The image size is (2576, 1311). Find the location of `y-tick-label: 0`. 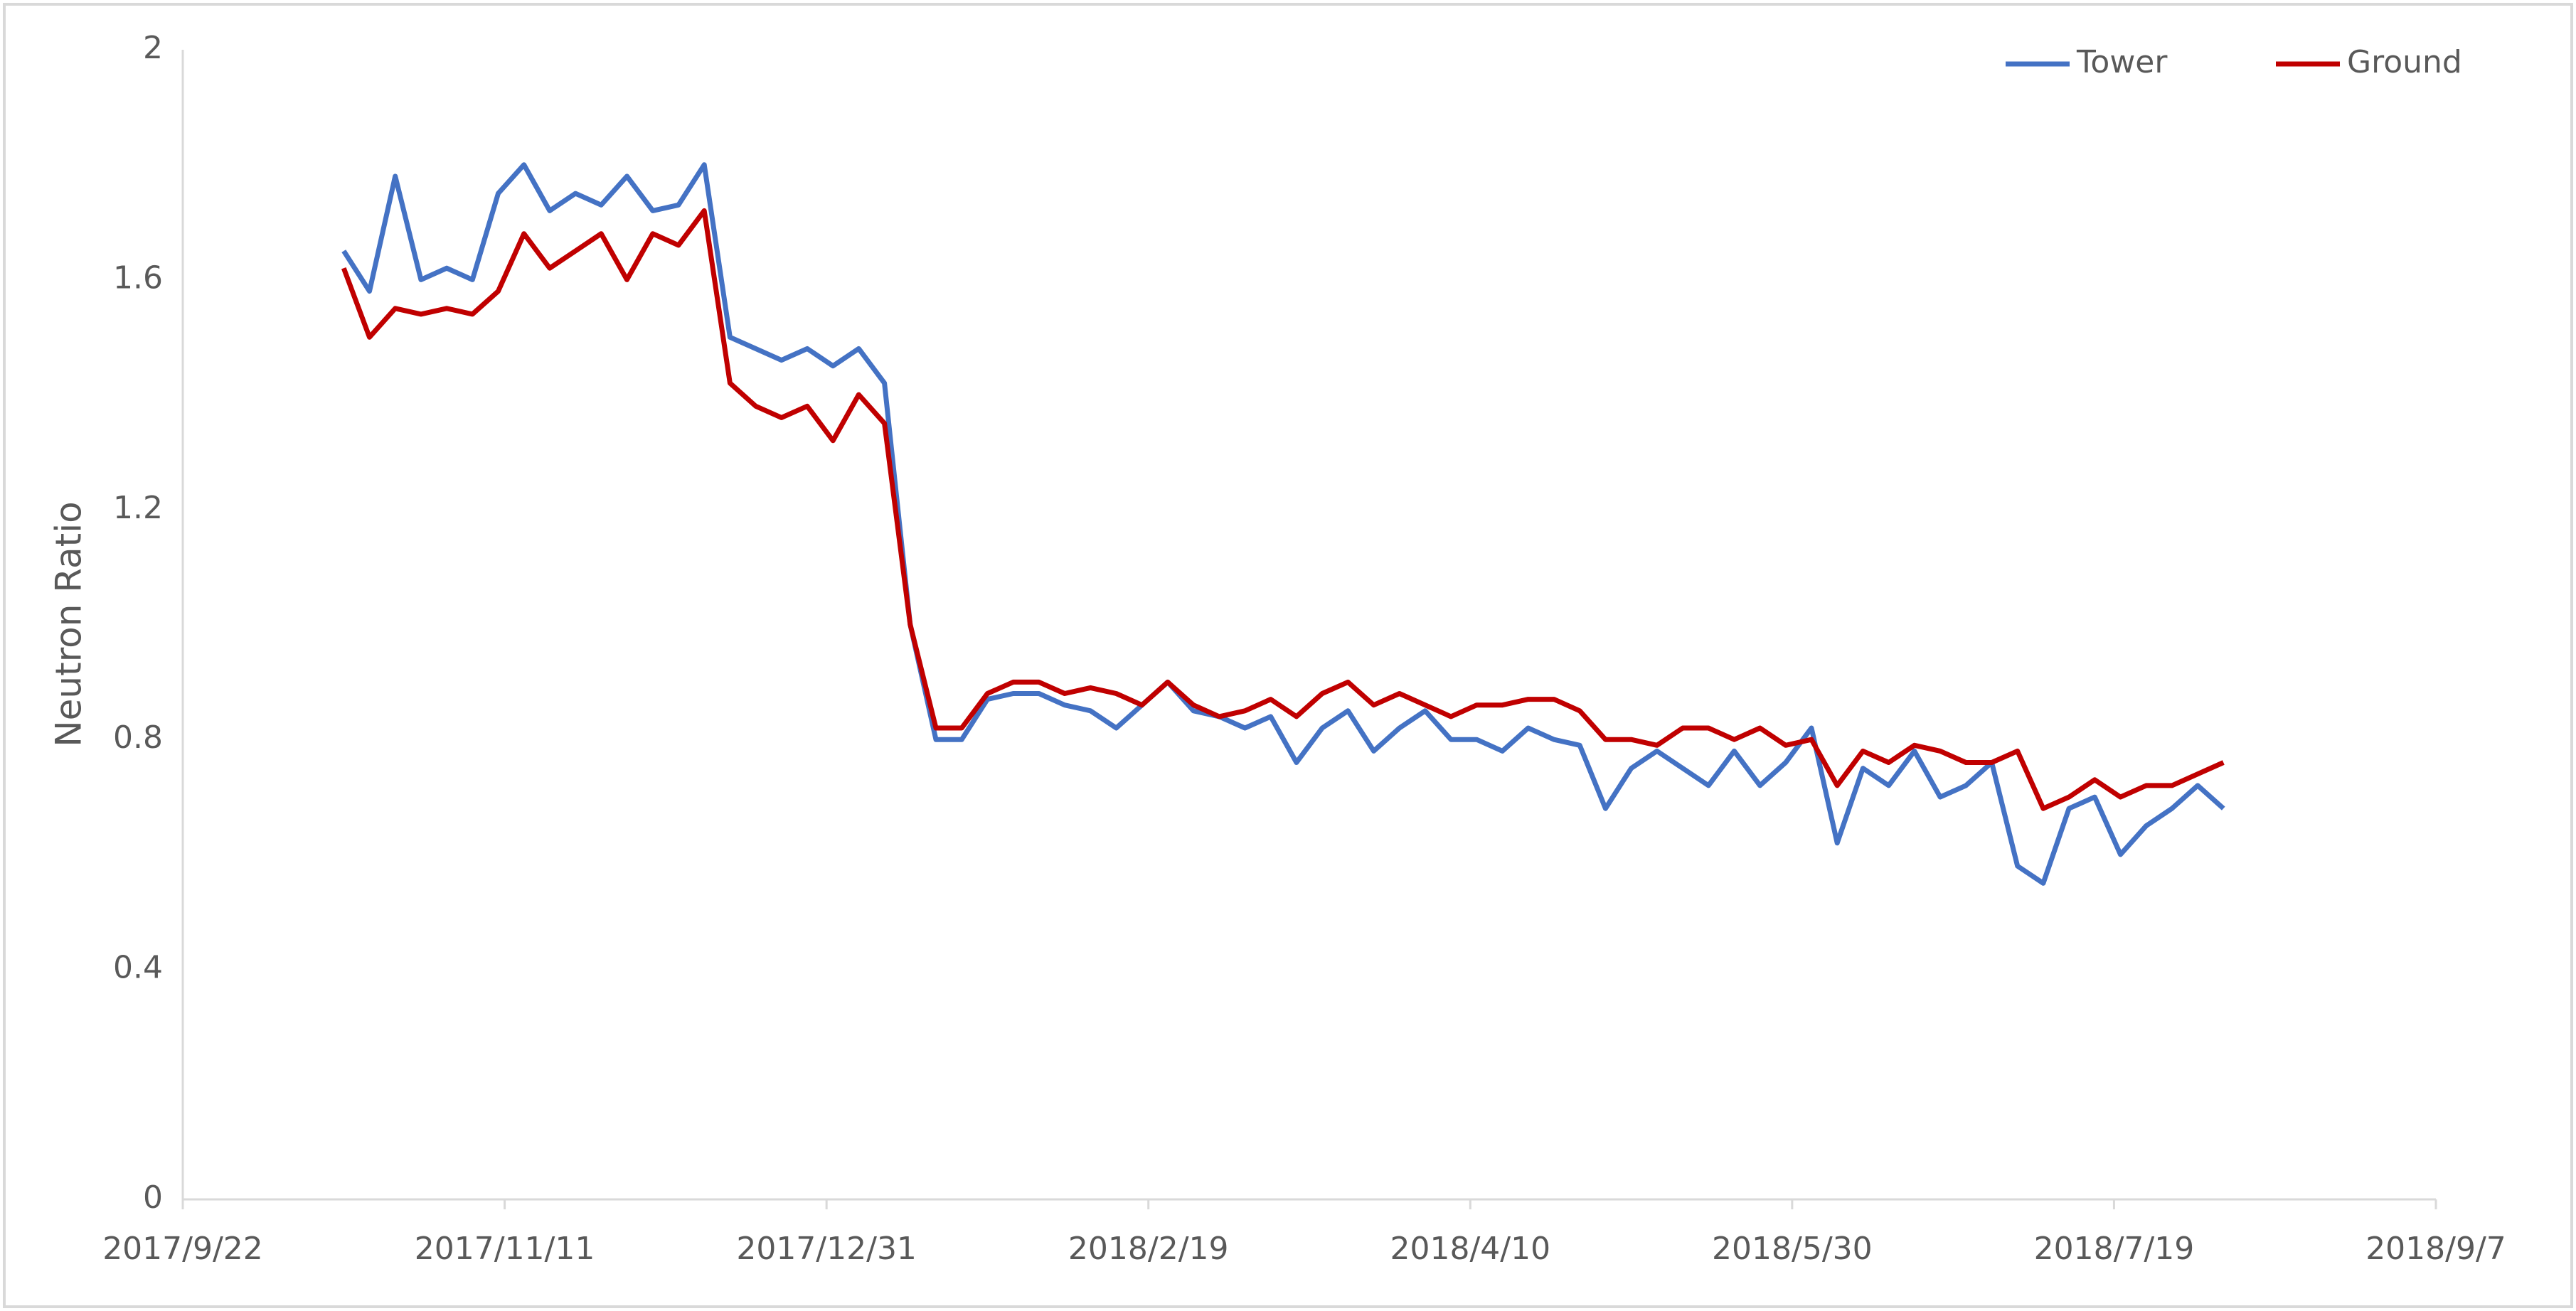

y-tick-label: 0 is located at coordinates (153, 1197).